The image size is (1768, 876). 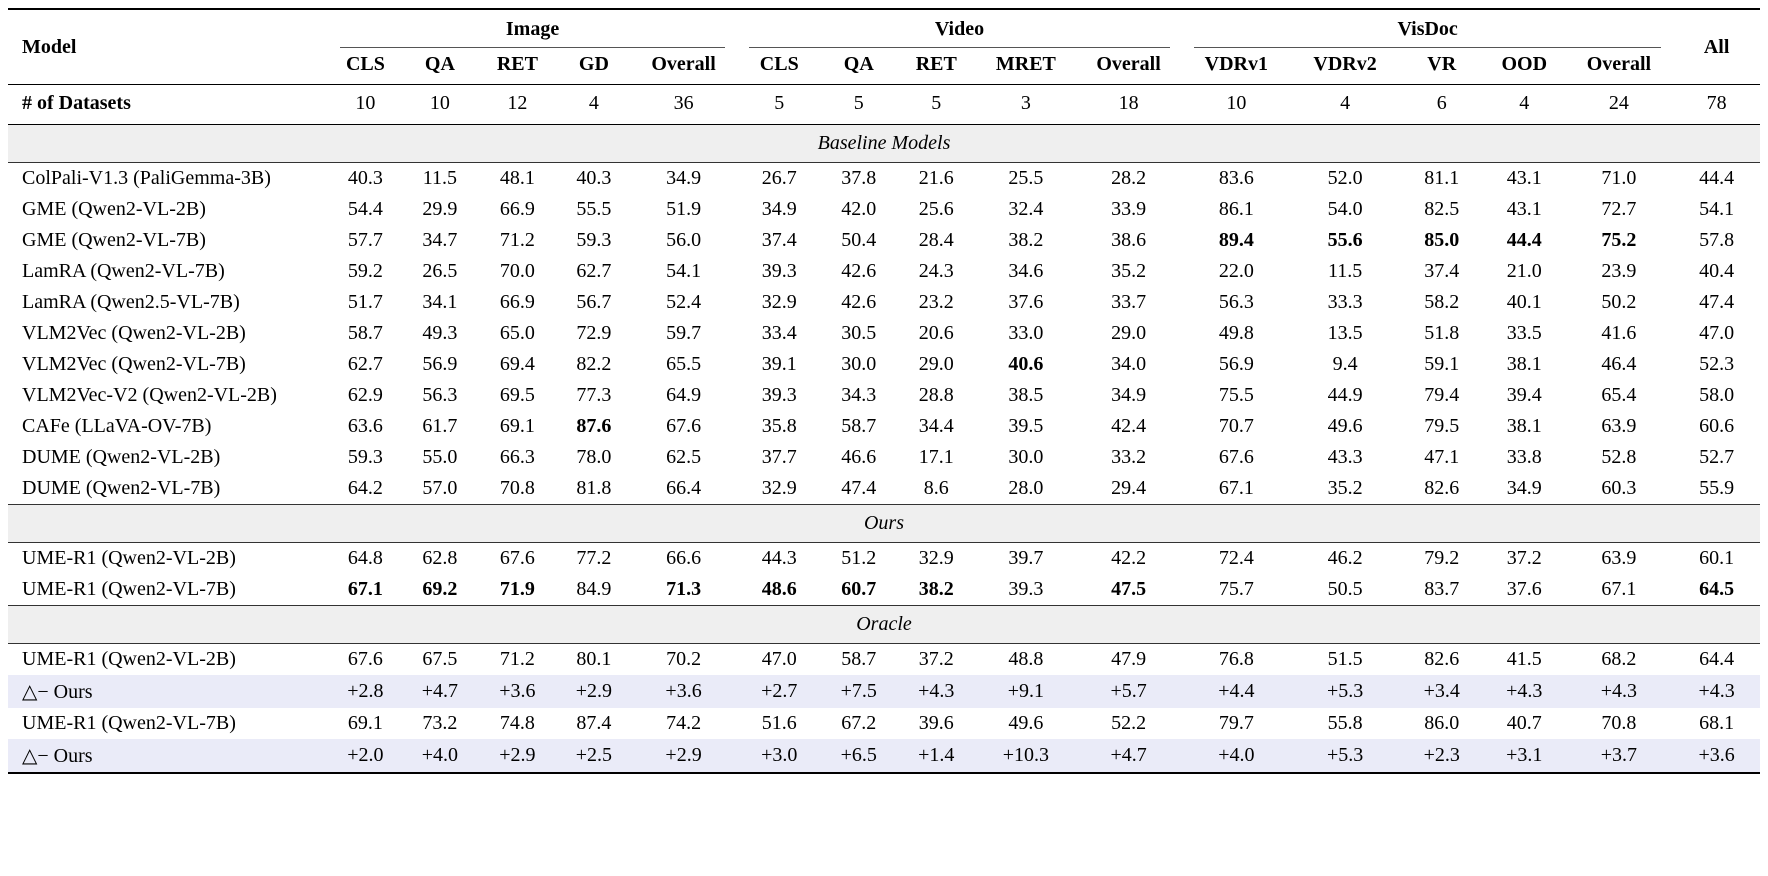 What do you see at coordinates (594, 240) in the screenshot?
I see `metric-value: 59.3` at bounding box center [594, 240].